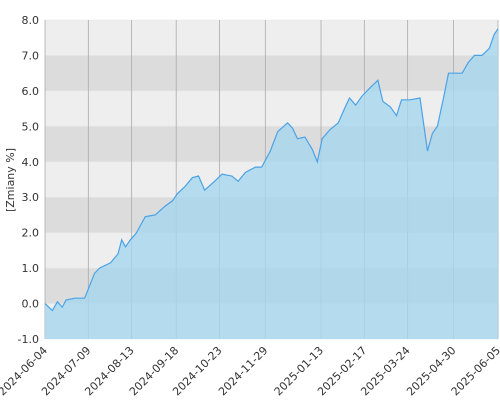 This screenshot has width=500, height=400. I want to click on y-tick-label: -1.0, so click(28, 339).